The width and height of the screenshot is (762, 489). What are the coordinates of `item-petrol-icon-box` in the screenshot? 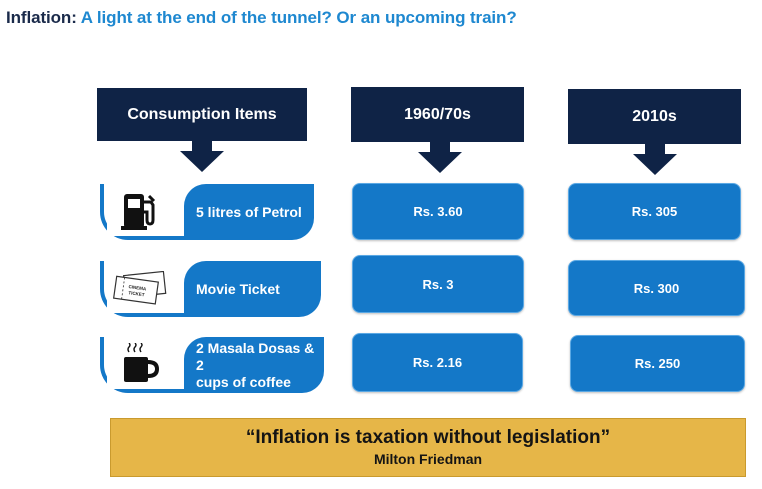 It's located at (140, 211).